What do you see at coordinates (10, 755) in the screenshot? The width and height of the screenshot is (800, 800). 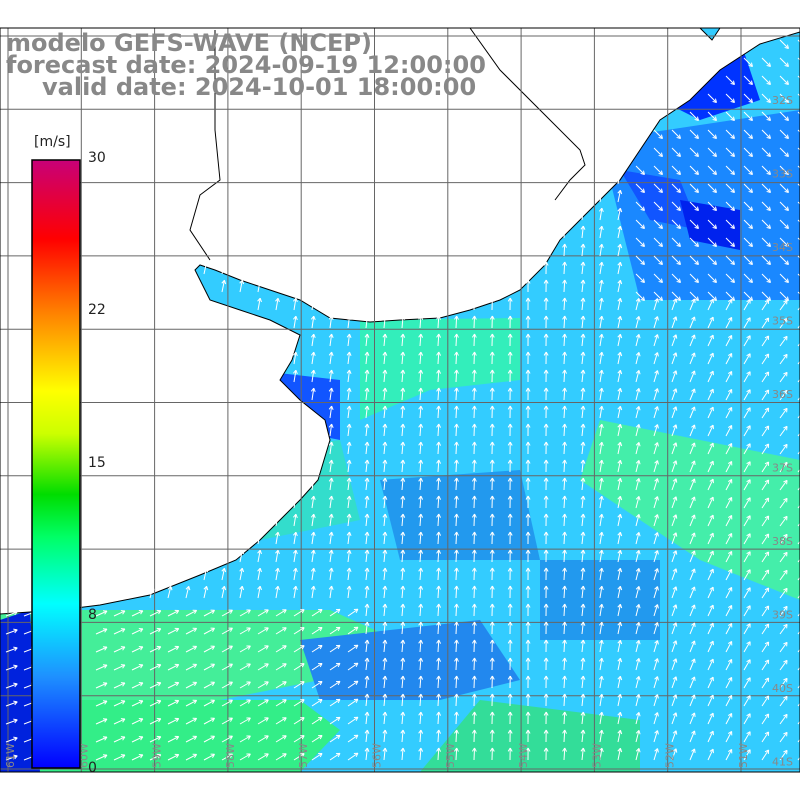 I see `longitude-label: 61W` at bounding box center [10, 755].